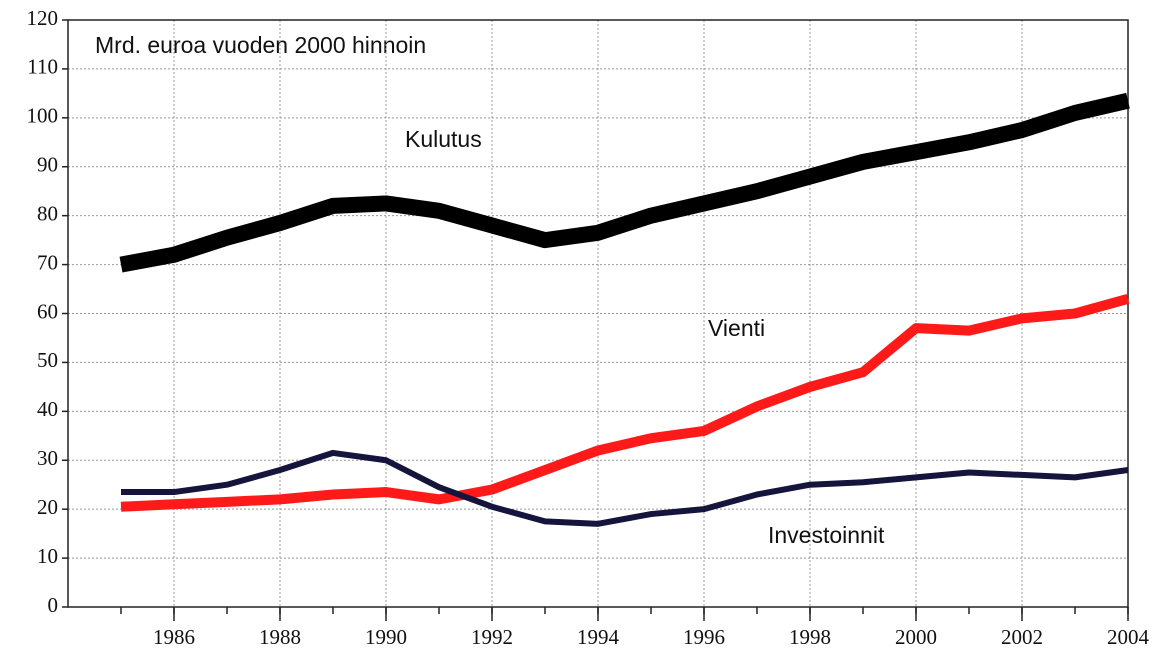 The image size is (1160, 656). Describe the element at coordinates (47, 507) in the screenshot. I see `y-tick-label: 20` at that location.